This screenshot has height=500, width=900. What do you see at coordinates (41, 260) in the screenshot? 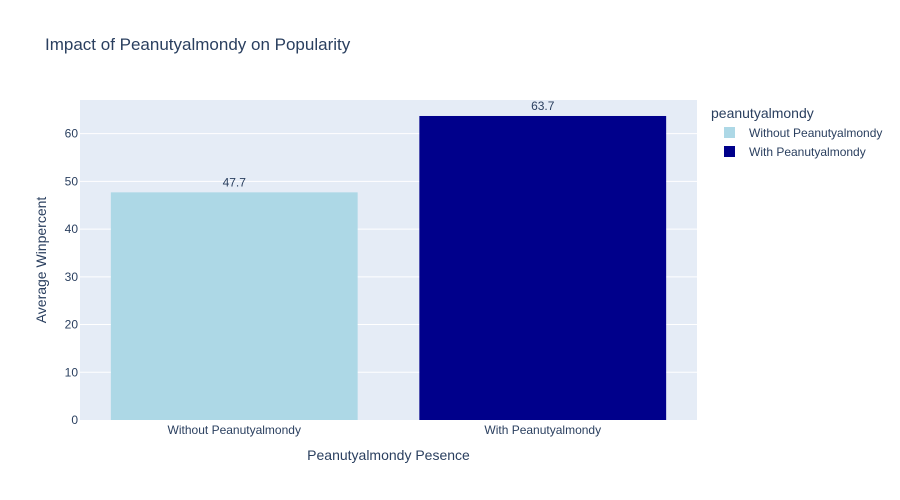
I see `y-axis-title: Average Winpercent` at bounding box center [41, 260].